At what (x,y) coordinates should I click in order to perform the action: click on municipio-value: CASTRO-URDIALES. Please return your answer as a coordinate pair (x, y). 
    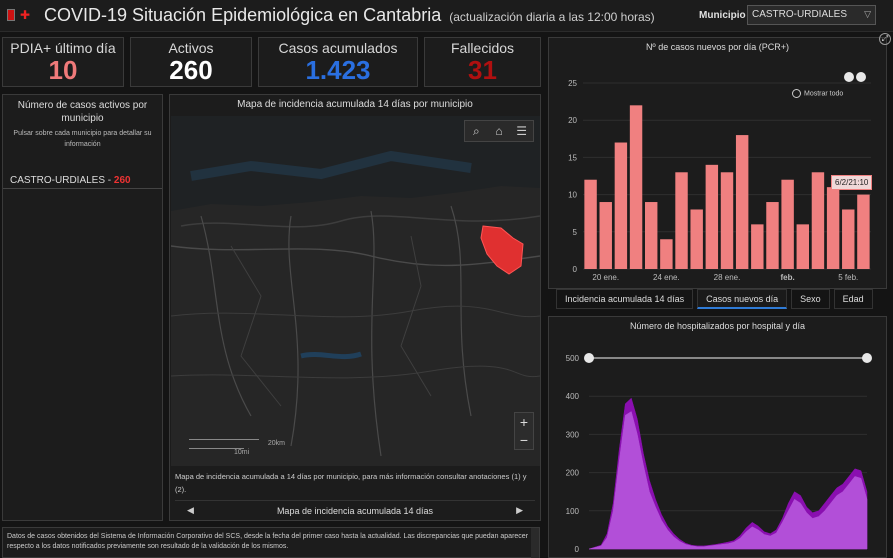
    Looking at the image, I should click on (800, 14).